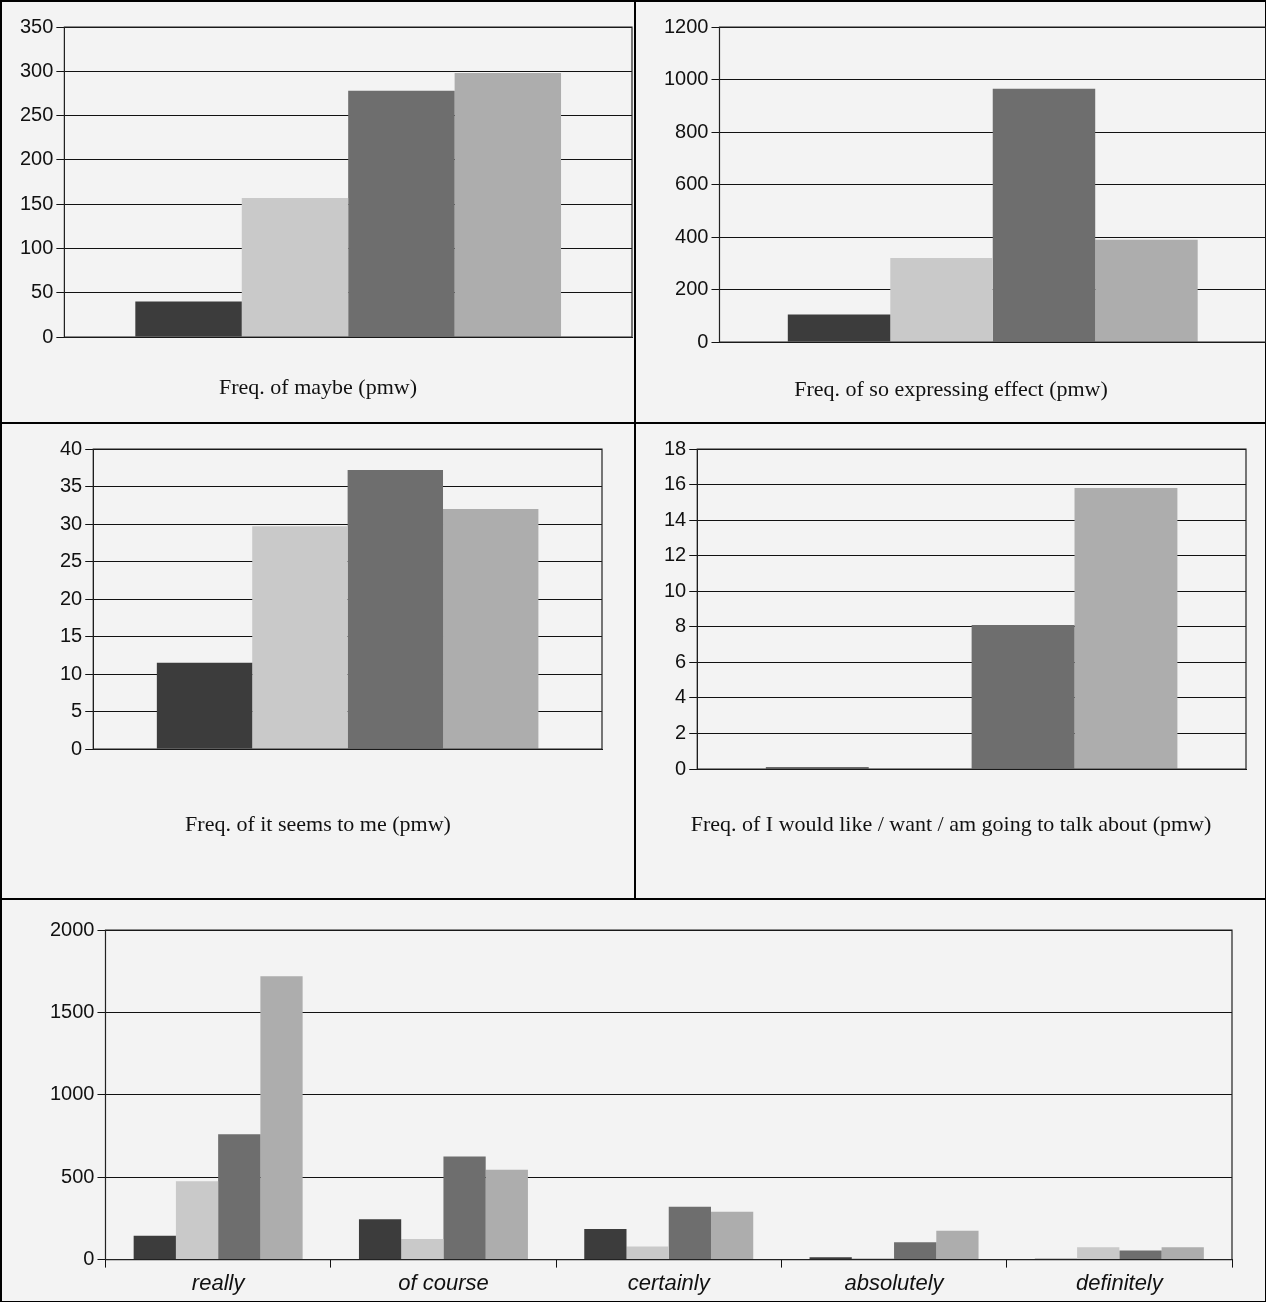 The width and height of the screenshot is (1266, 1302). Describe the element at coordinates (71, 560) in the screenshot. I see `y-tick-label: 25` at that location.